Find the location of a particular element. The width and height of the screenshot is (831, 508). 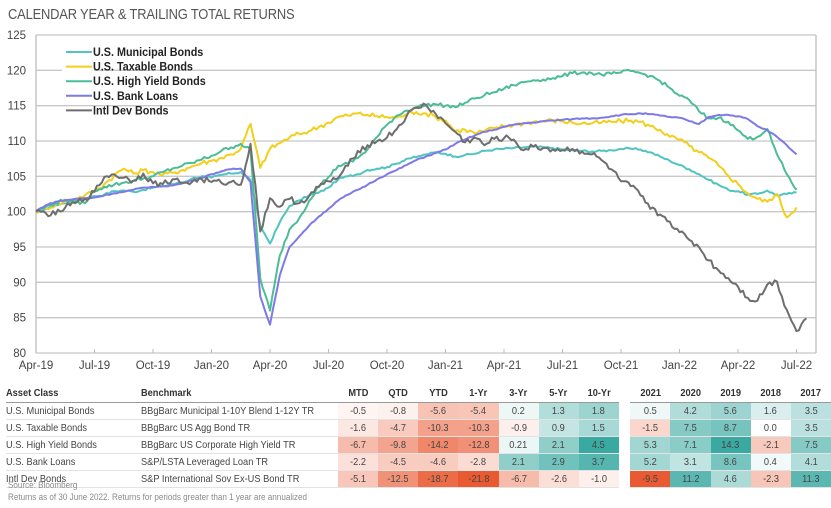

trailing-return-cell: -18.7 is located at coordinates (438, 479).